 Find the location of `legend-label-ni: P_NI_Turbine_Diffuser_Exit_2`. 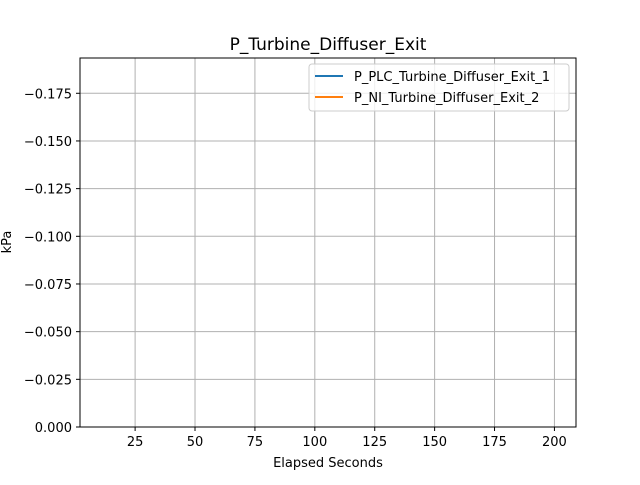

legend-label-ni: P_NI_Turbine_Diffuser_Exit_2 is located at coordinates (446, 98).